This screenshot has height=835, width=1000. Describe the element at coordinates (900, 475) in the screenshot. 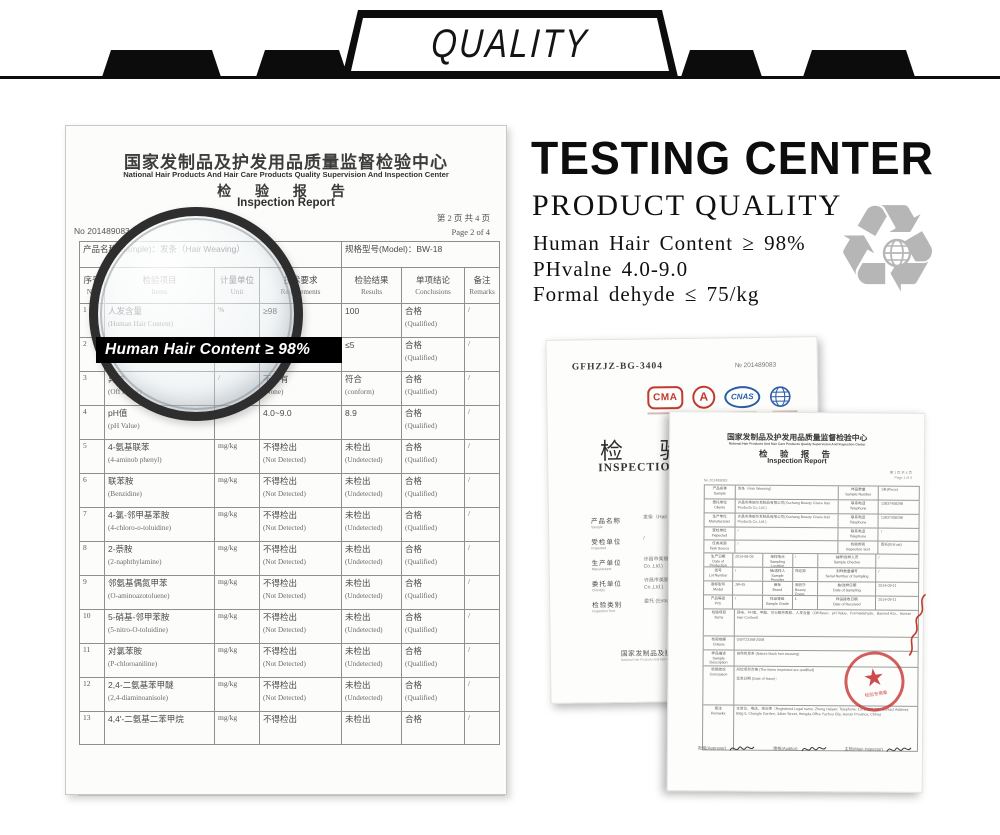

I see `cert-page-indicator: 第 1 页 共 4 页 Page 1 of 4` at that location.